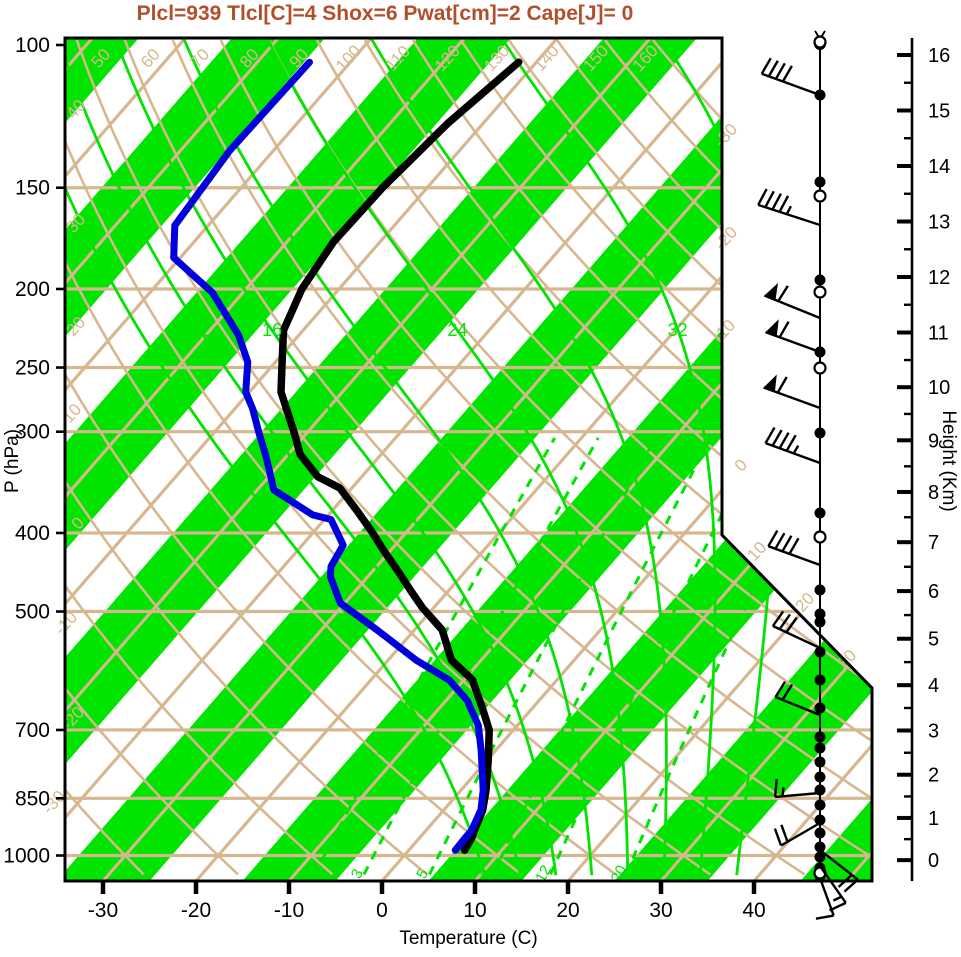 This screenshot has height=957, width=961. Describe the element at coordinates (933, 819) in the screenshot. I see `svg-text: 1` at that location.